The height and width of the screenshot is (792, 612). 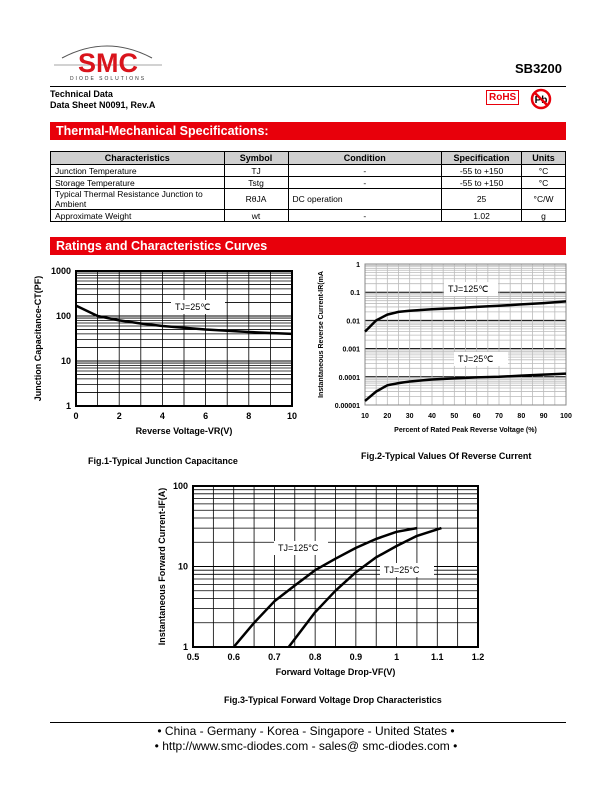 I want to click on column-header: Units, so click(x=543, y=158).